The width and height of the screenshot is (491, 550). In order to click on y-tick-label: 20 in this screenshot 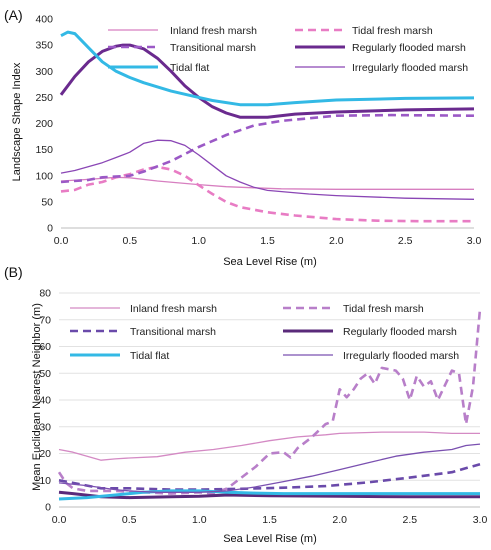, I will do `click(45, 454)`.